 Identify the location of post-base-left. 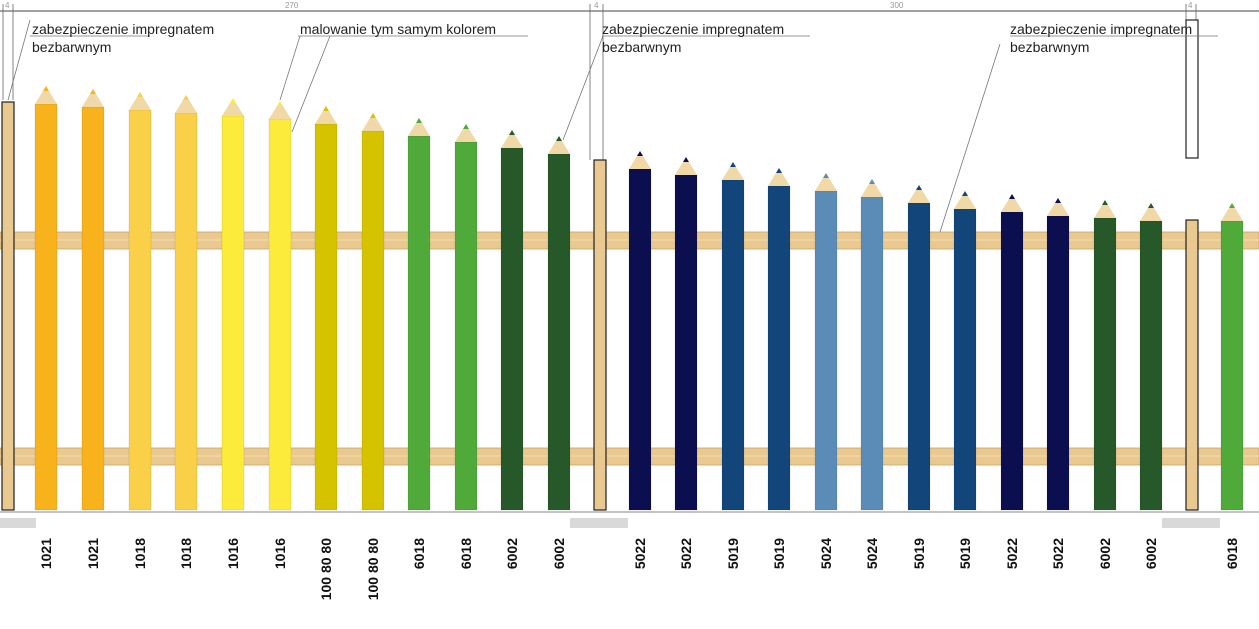
(18, 523).